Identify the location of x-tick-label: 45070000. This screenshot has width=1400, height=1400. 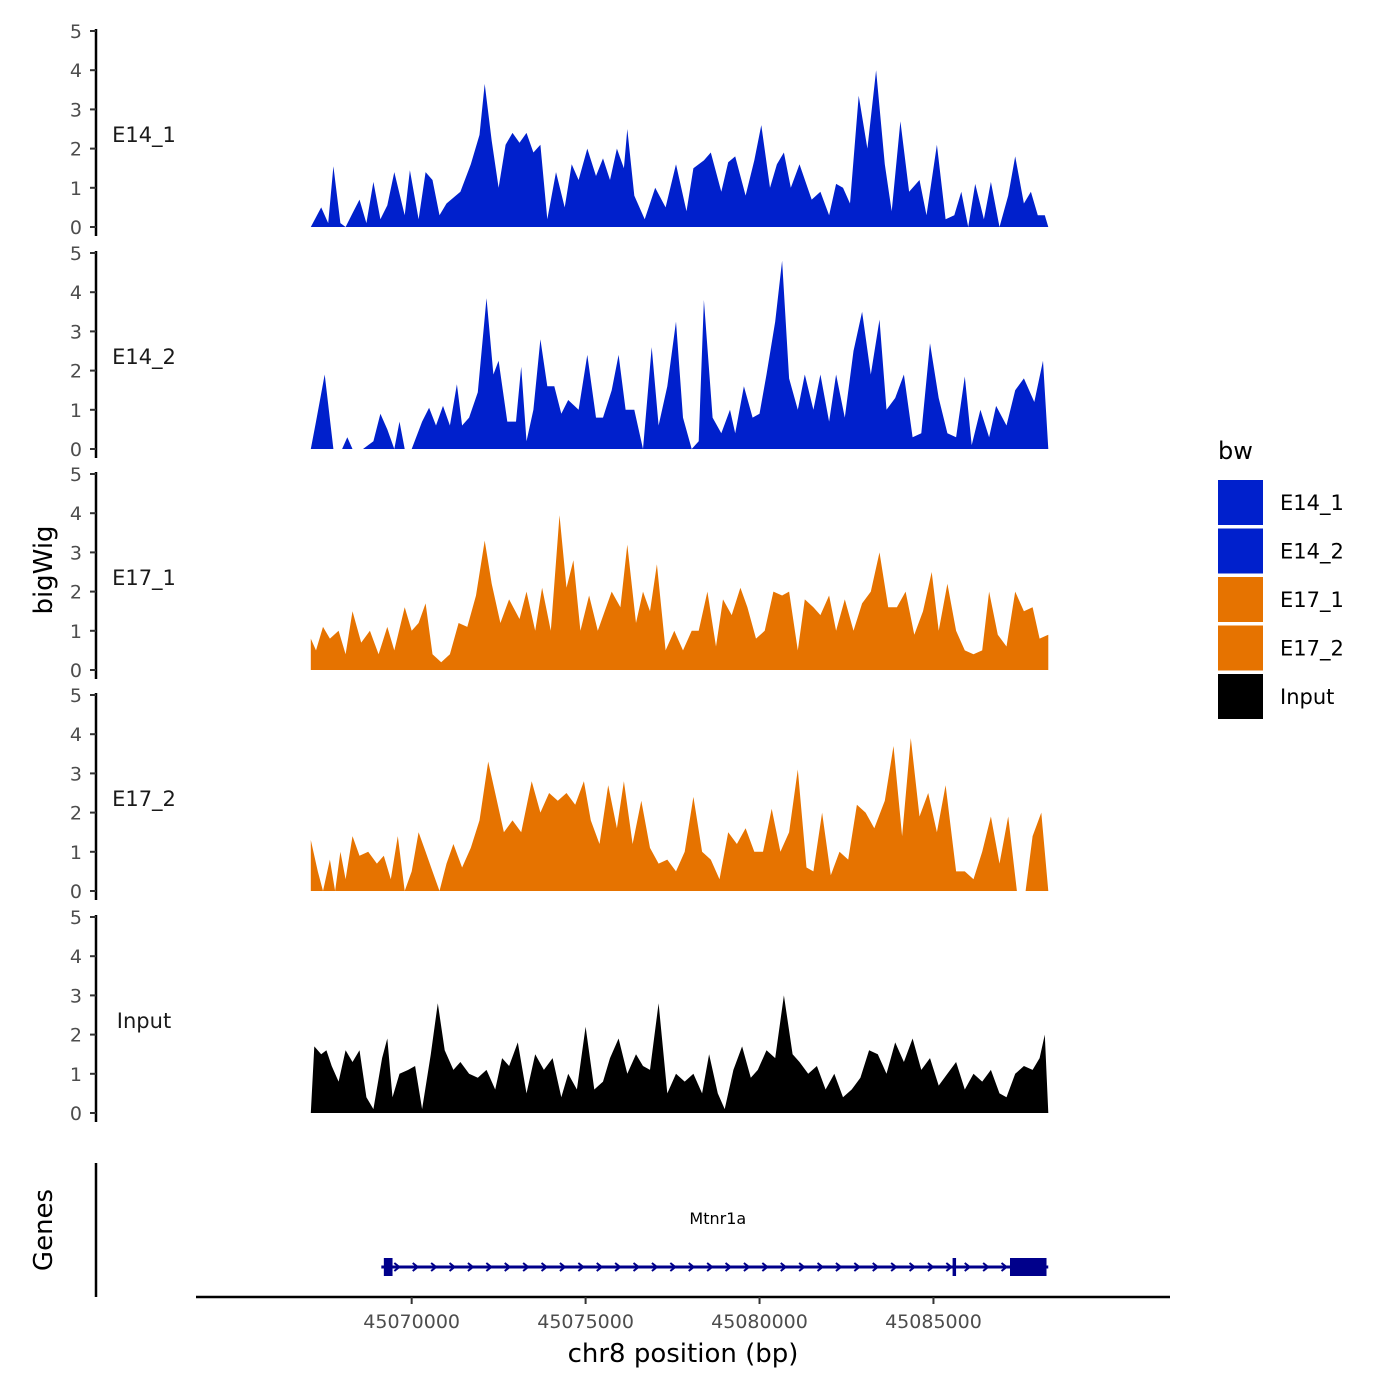
(411, 1322).